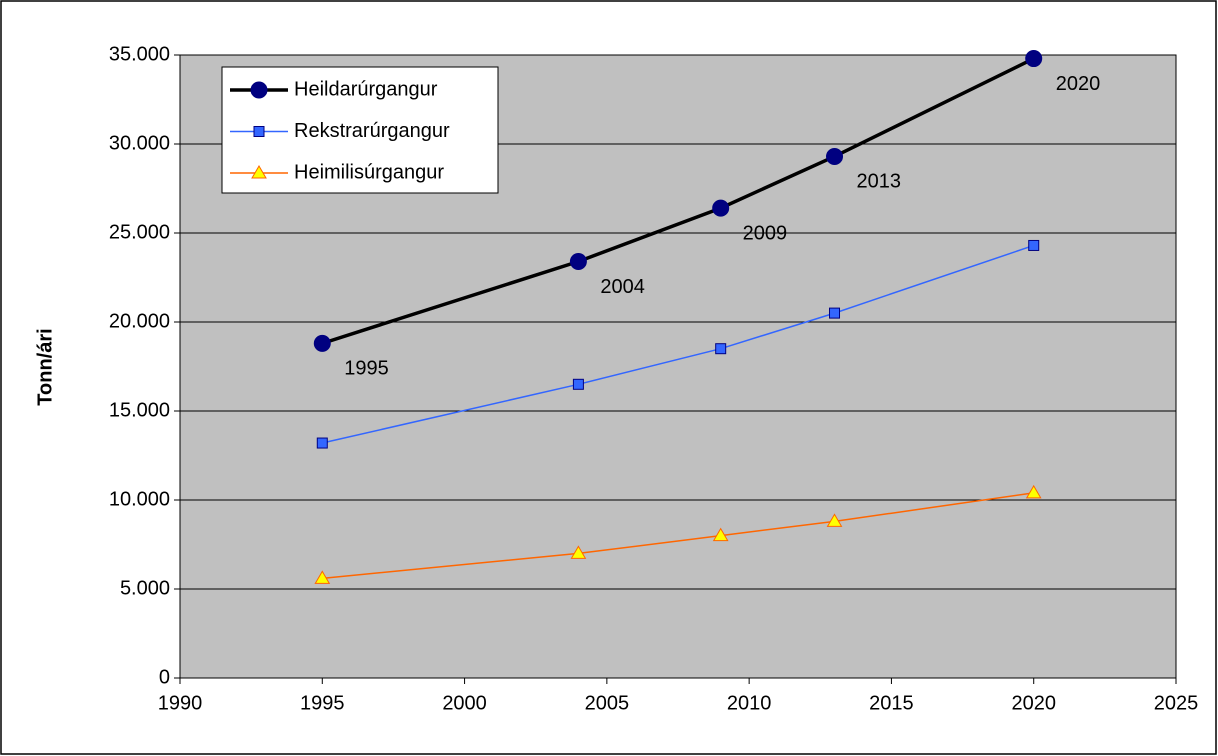  I want to click on point-annotation: 2009, so click(765, 233).